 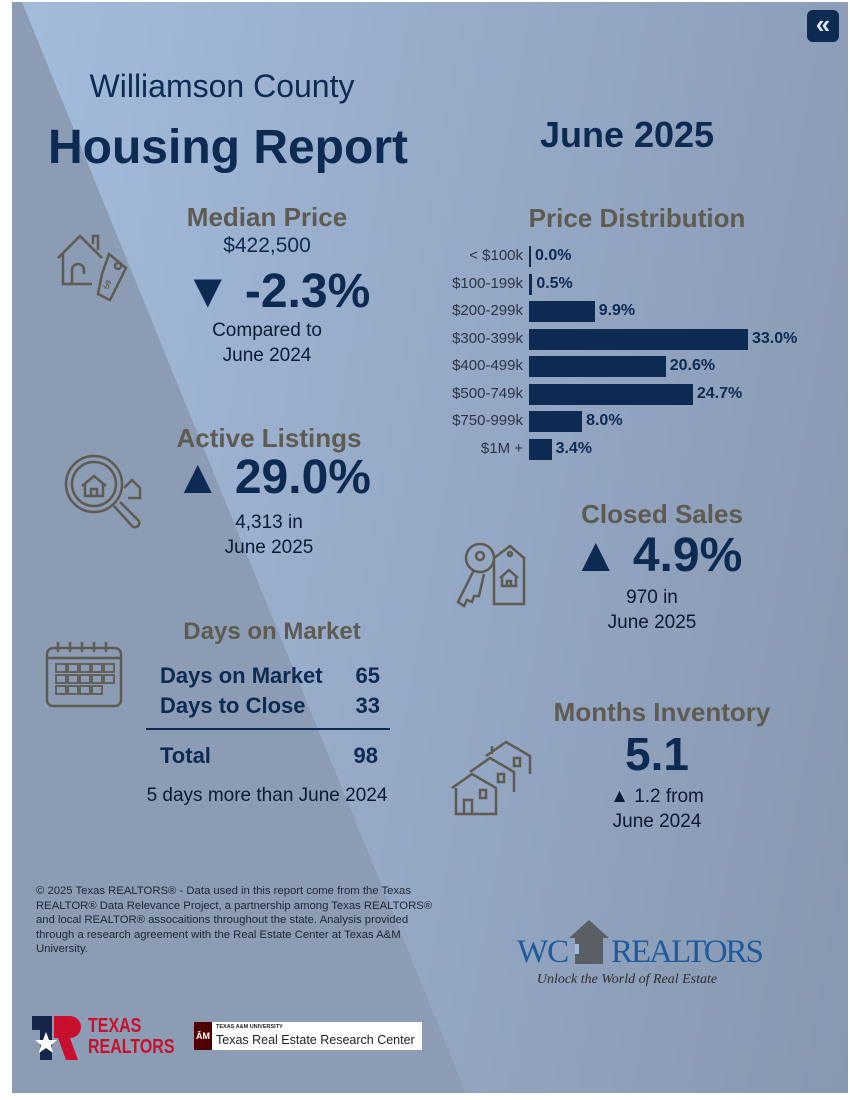 I want to click on bar-category-label: $500-749k, so click(x=487, y=393).